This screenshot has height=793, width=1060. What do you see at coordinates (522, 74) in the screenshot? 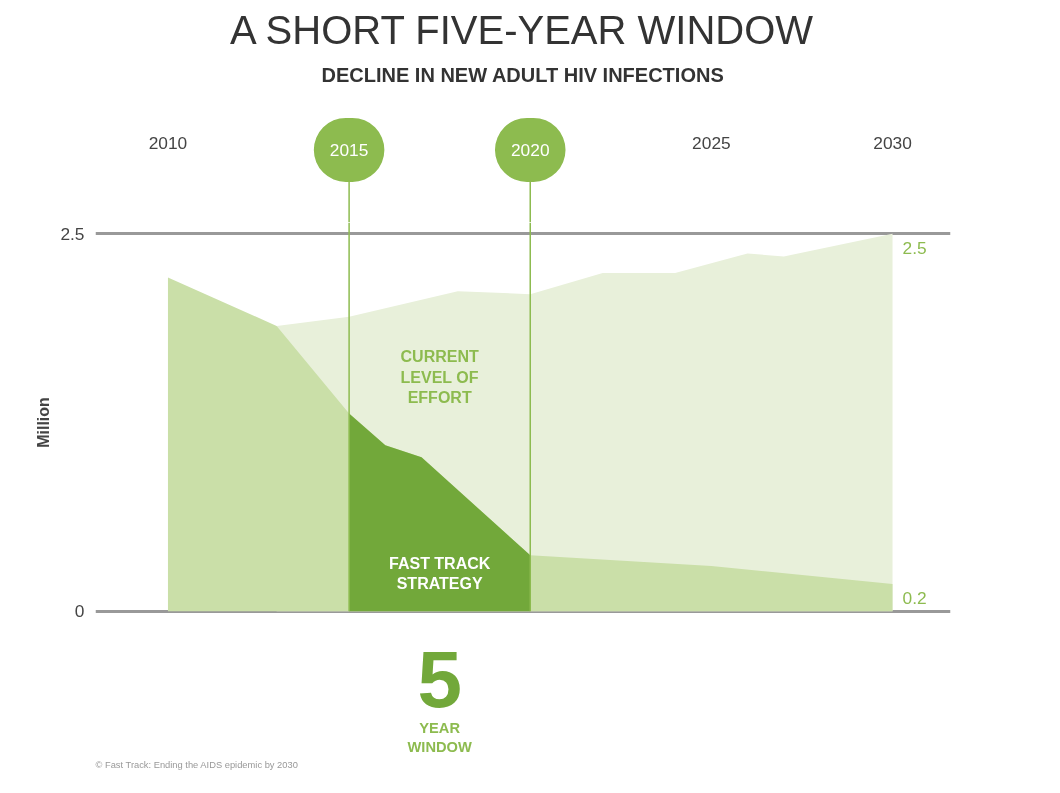
I see `chart-subtitle: DECLINE IN NEW ADULT HIV INFECTIONS` at bounding box center [522, 74].